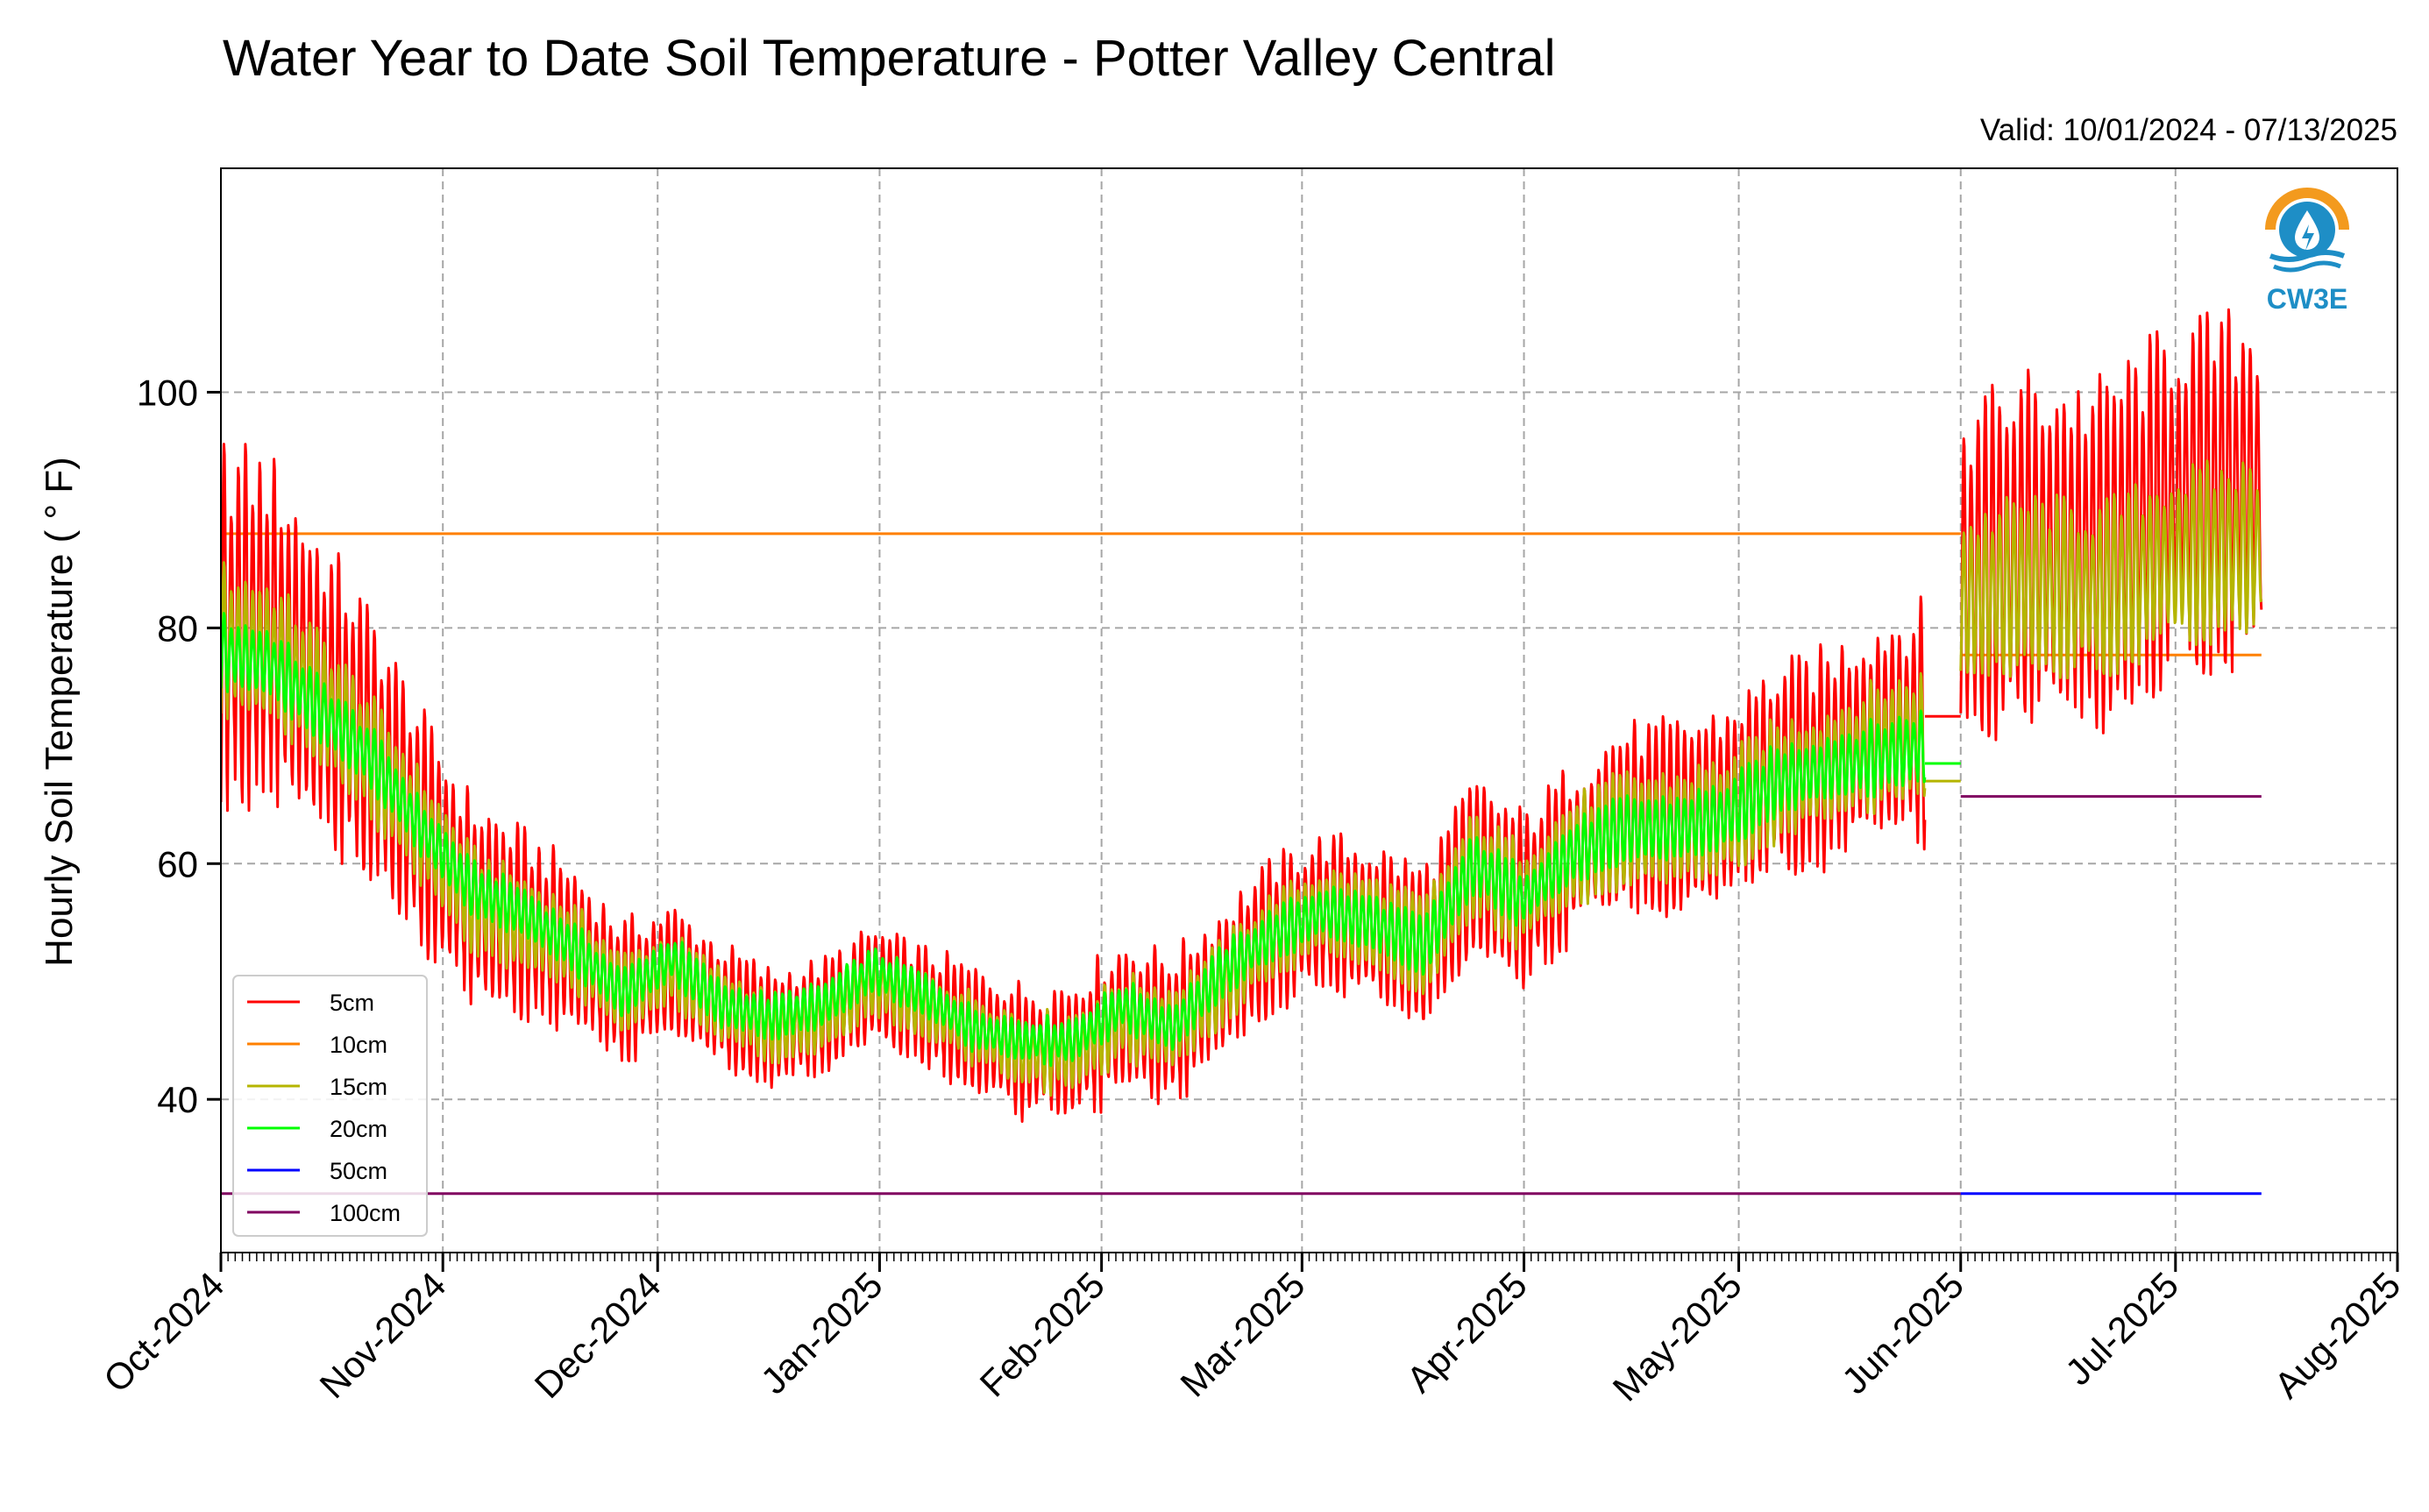 The height and width of the screenshot is (1512, 2429). I want to click on y-tick-label: 100, so click(168, 392).